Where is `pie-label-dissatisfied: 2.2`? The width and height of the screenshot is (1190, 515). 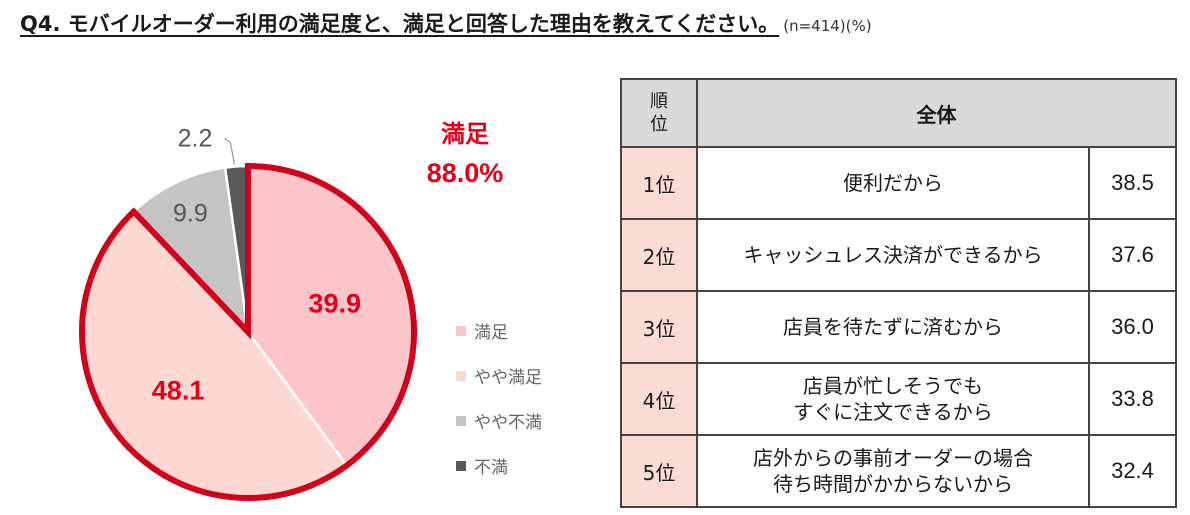
pie-label-dissatisfied: 2.2 is located at coordinates (195, 138).